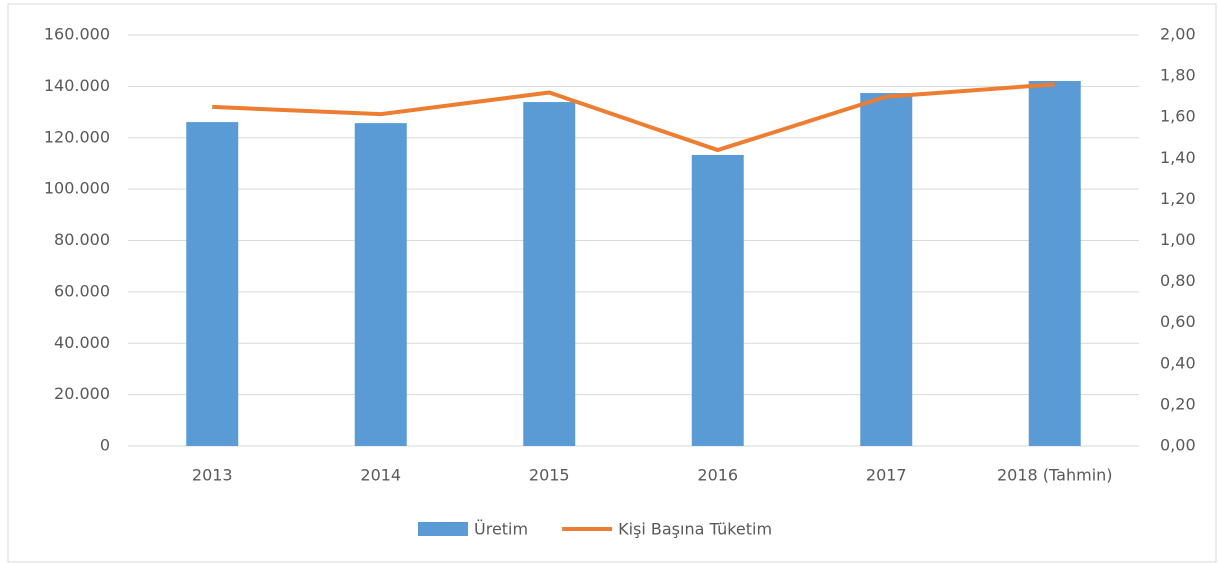 Image resolution: width=1219 pixels, height=564 pixels. Describe the element at coordinates (886, 475) in the screenshot. I see `x-tick-label: 2017` at that location.